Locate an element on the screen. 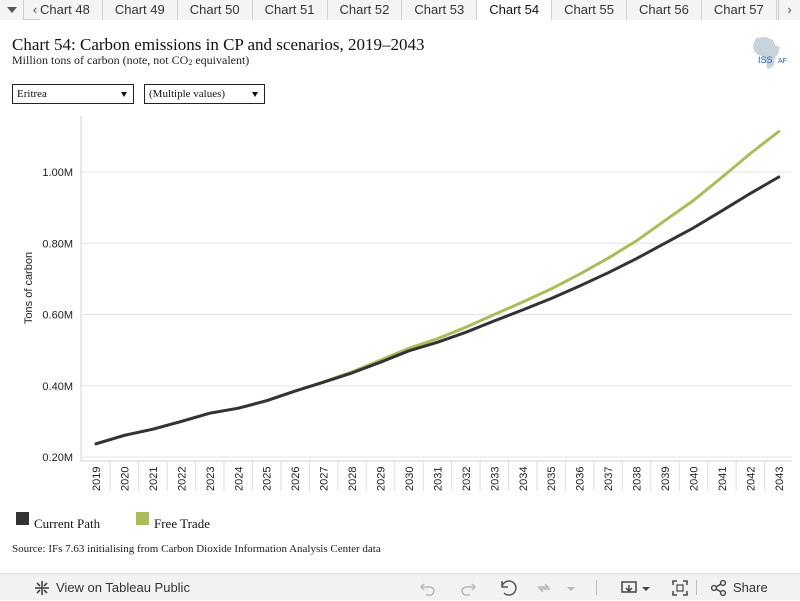 This screenshot has width=800, height=601. x-tick-label: 2028 is located at coordinates (353, 479).